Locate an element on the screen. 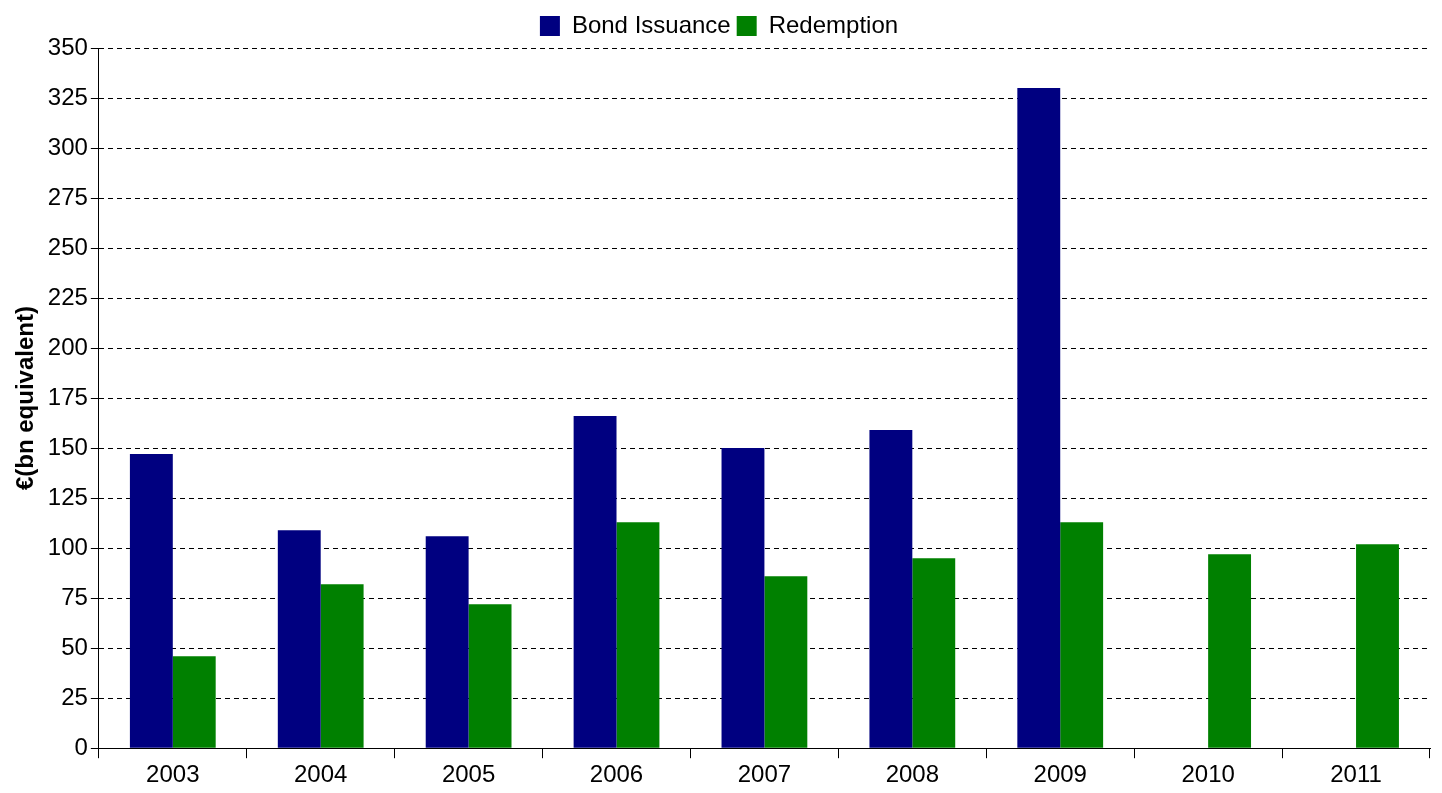 The width and height of the screenshot is (1442, 793). x-tick-label: 2011 is located at coordinates (1356, 774).